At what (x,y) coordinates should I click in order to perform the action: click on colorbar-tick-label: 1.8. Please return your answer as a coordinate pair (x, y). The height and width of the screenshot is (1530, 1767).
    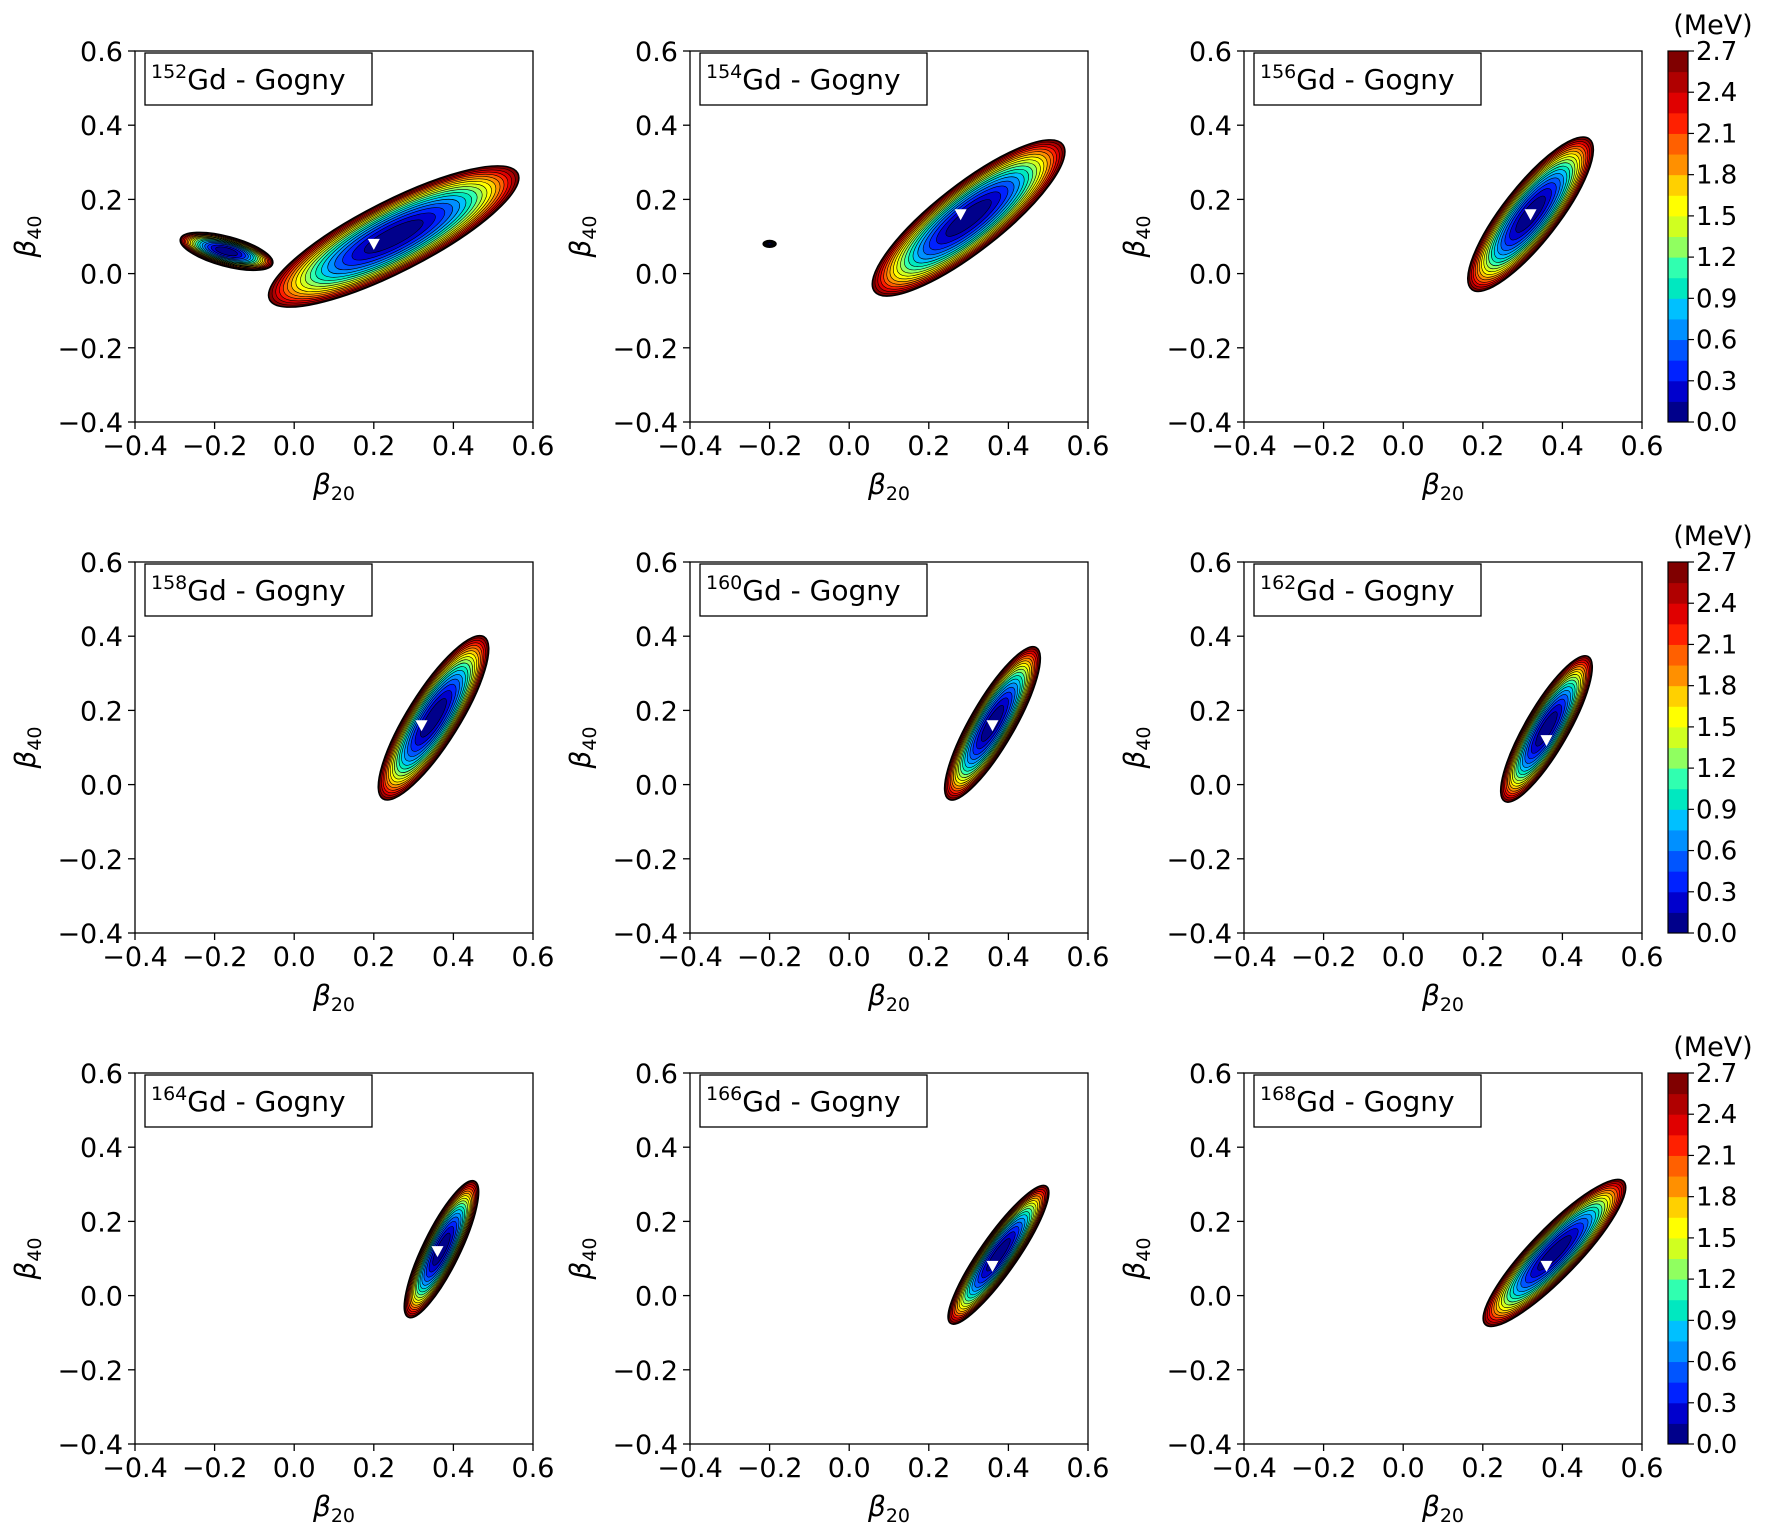
    Looking at the image, I should click on (1716, 1198).